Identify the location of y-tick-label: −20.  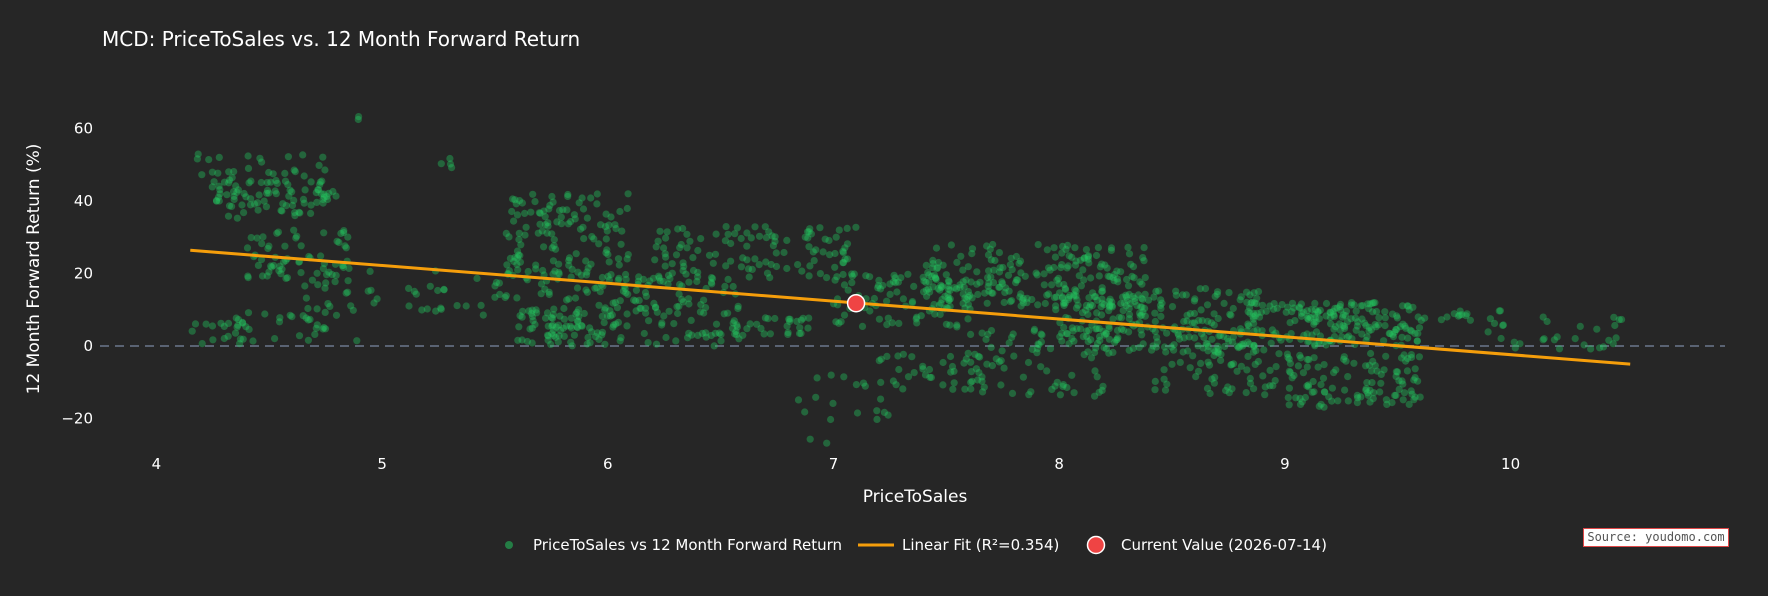
(77, 419).